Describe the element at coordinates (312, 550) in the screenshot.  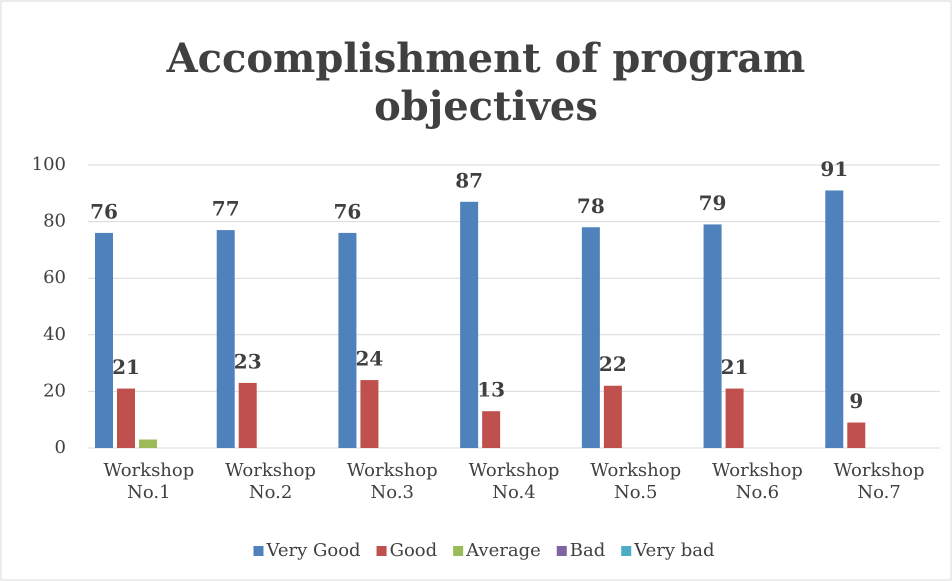
I see `legend-label: Very Good` at that location.